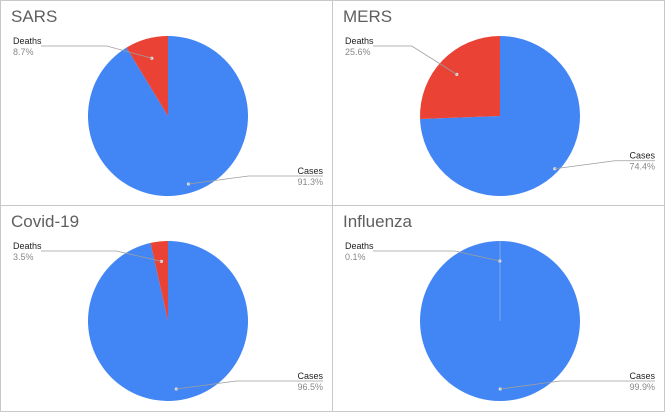 This screenshot has width=665, height=412. What do you see at coordinates (45, 221) in the screenshot?
I see `chart-title: Covid-19` at bounding box center [45, 221].